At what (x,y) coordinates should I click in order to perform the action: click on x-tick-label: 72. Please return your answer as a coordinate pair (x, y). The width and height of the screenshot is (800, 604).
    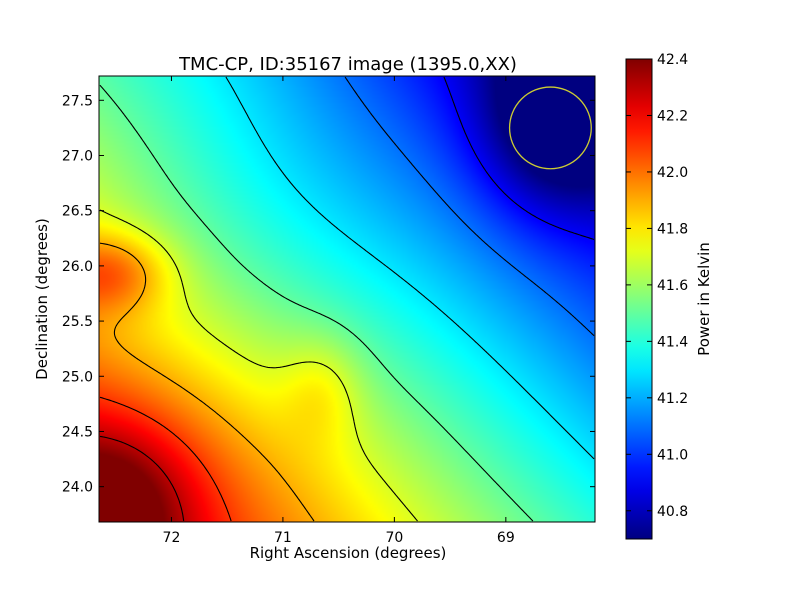
    Looking at the image, I should click on (172, 538).